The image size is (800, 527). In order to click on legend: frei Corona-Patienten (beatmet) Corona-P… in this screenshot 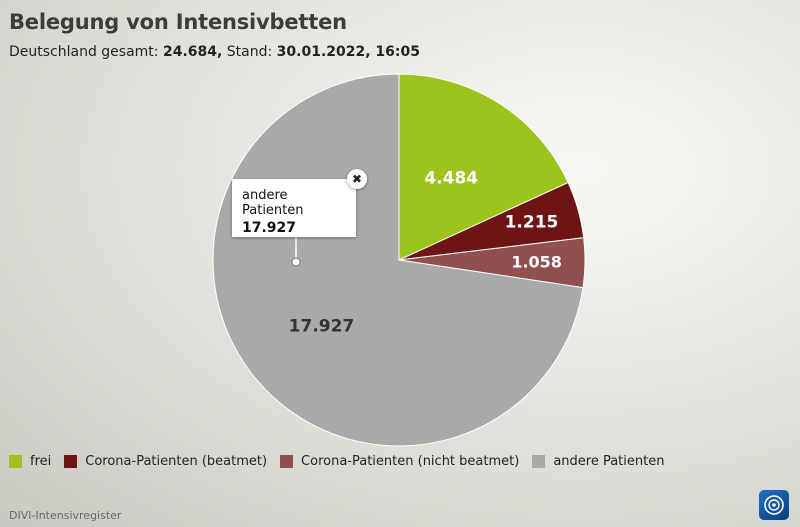, I will do `click(343, 461)`.